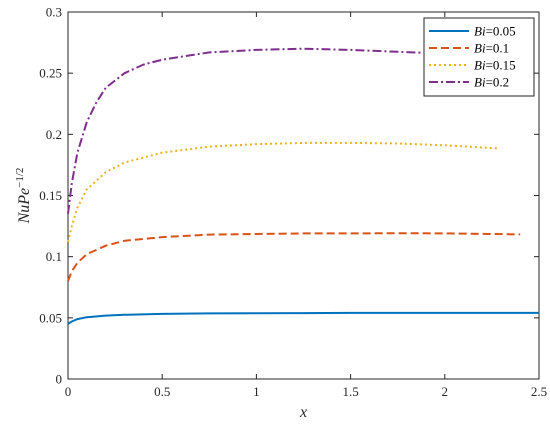 Image resolution: width=550 pixels, height=430 pixels. I want to click on legend-entry-value: =0.2, so click(498, 82).